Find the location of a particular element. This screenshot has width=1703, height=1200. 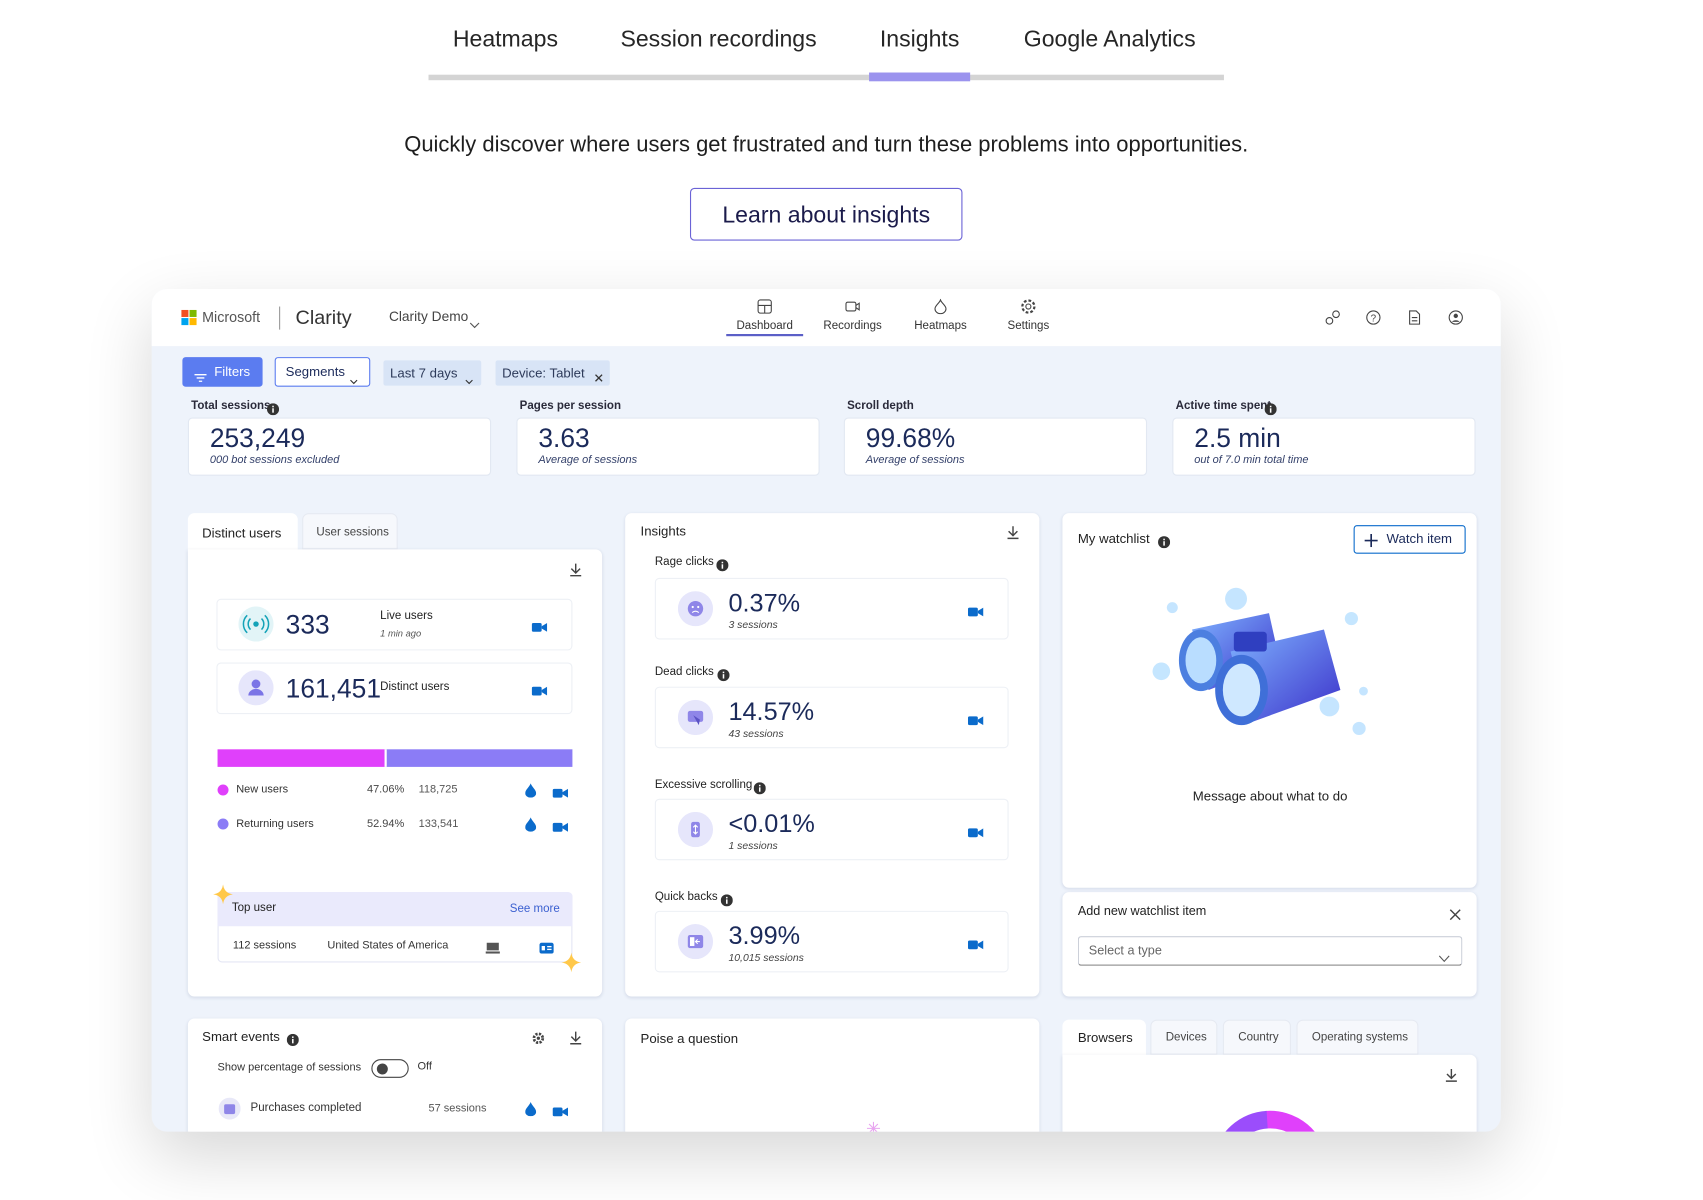

id-icon is located at coordinates (546, 946).